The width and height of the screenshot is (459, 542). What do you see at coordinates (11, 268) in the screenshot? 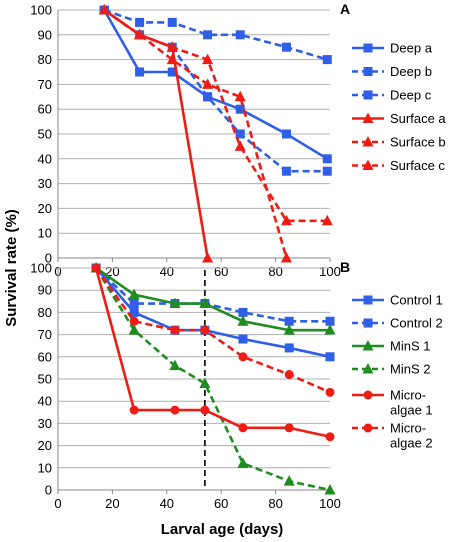
I see `y-axis-title: Survival rate (%)` at bounding box center [11, 268].